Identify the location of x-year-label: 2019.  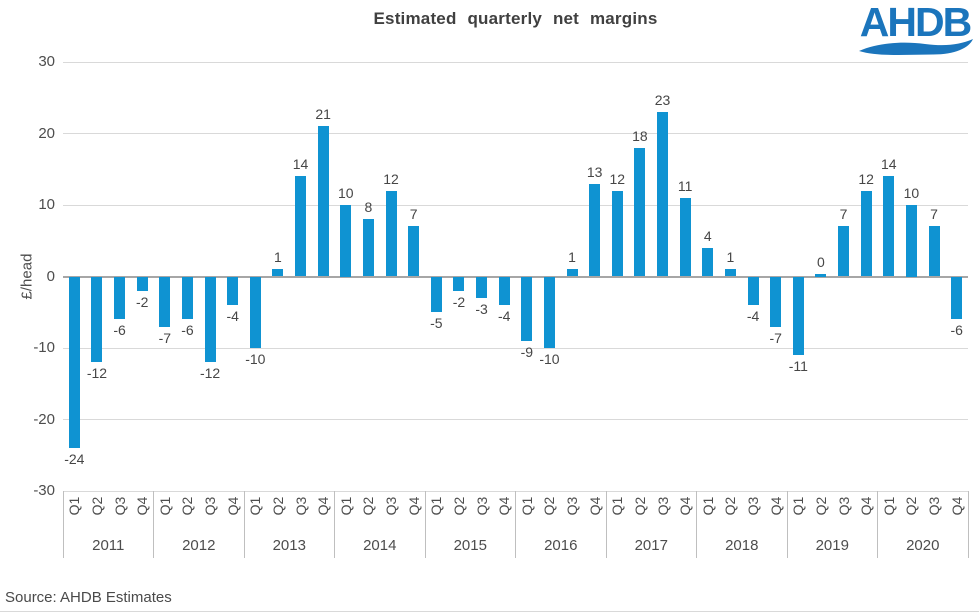
(832, 545).